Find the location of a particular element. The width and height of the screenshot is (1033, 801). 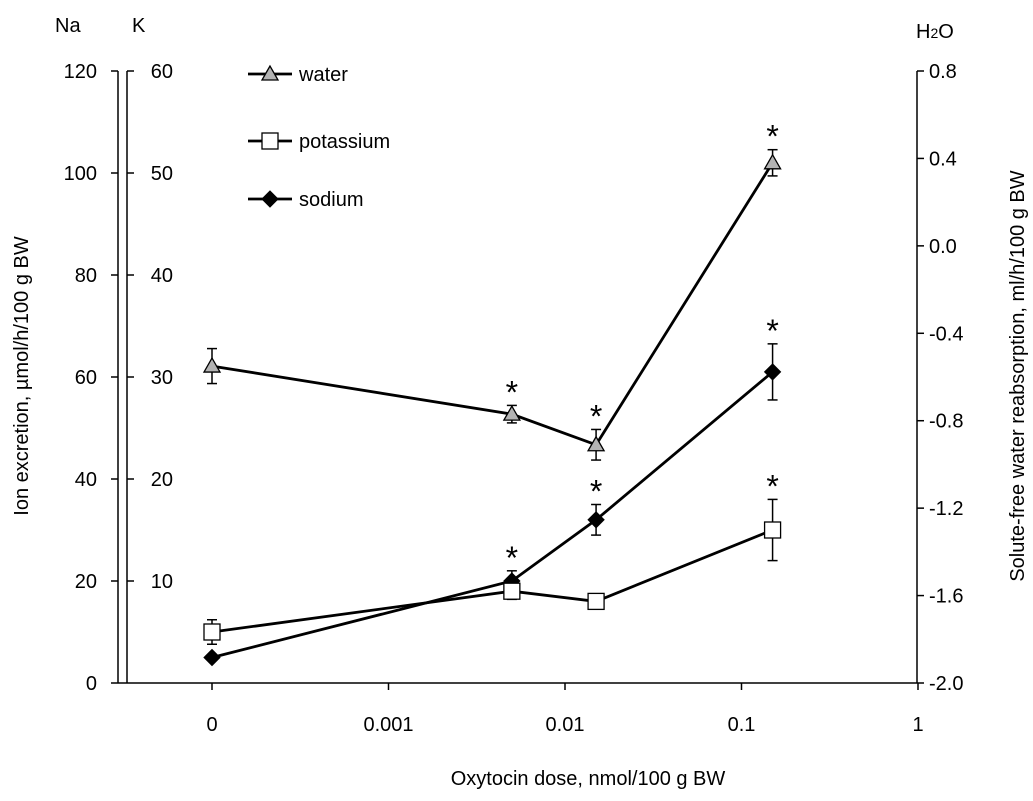

potassium-significance-star: * is located at coordinates (772, 486).